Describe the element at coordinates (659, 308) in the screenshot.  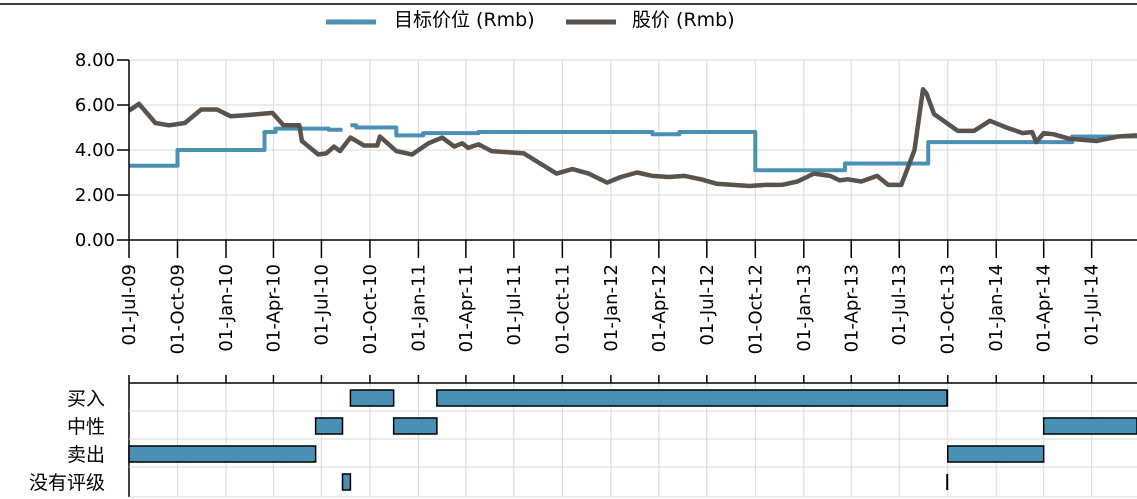
I see `x-tick-label: 01-Apr-12` at that location.